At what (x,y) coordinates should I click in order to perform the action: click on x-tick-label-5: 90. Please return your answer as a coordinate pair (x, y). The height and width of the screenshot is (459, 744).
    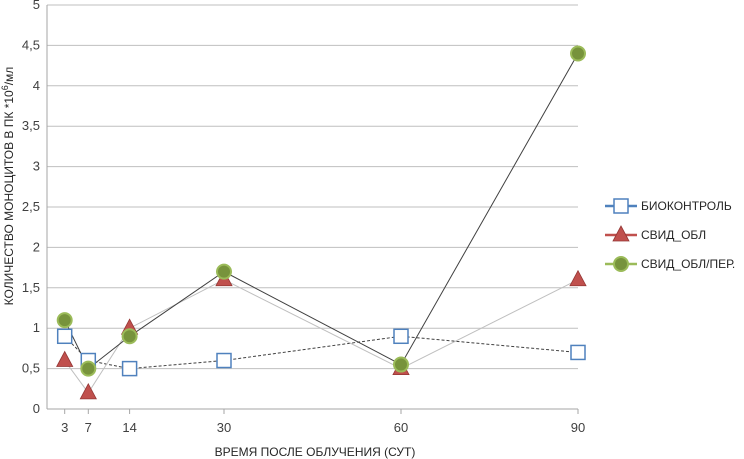
    Looking at the image, I should click on (578, 427).